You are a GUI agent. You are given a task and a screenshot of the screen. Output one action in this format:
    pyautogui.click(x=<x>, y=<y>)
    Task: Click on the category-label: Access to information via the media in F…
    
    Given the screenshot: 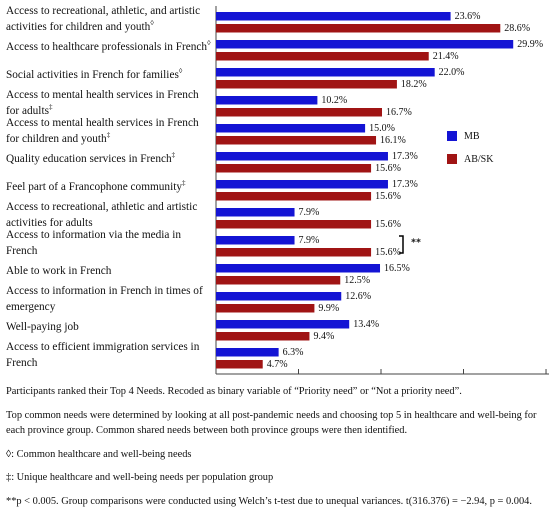 What is the action you would take?
    pyautogui.click(x=109, y=243)
    